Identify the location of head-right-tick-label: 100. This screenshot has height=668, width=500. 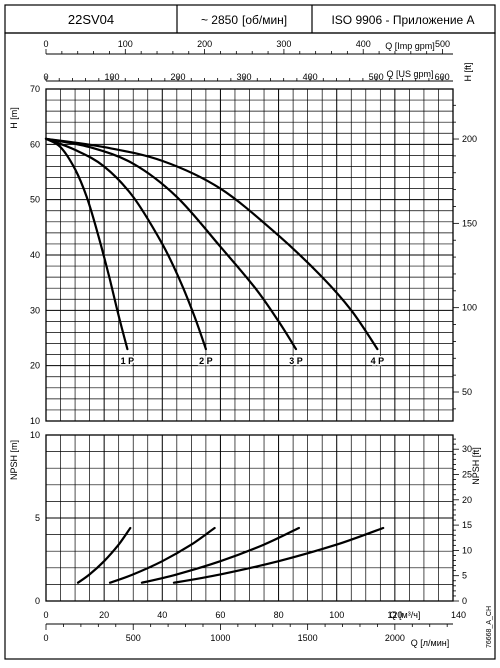
(469, 308).